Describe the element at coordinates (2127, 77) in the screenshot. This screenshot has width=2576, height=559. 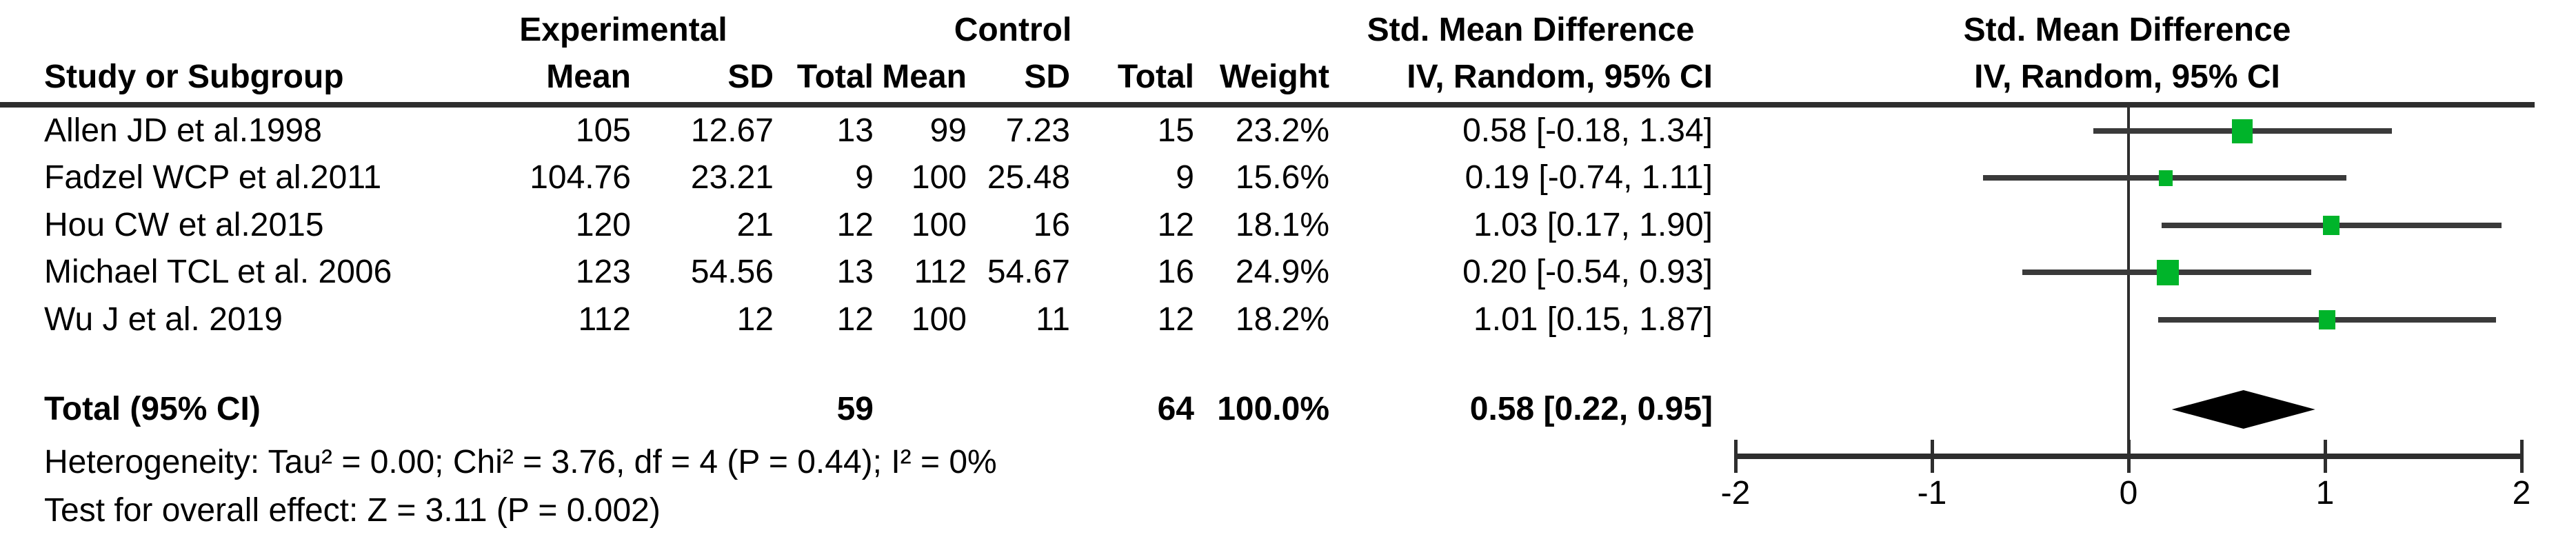
I see `col-header-iv-plot: IV, Random, 95% CI` at that location.